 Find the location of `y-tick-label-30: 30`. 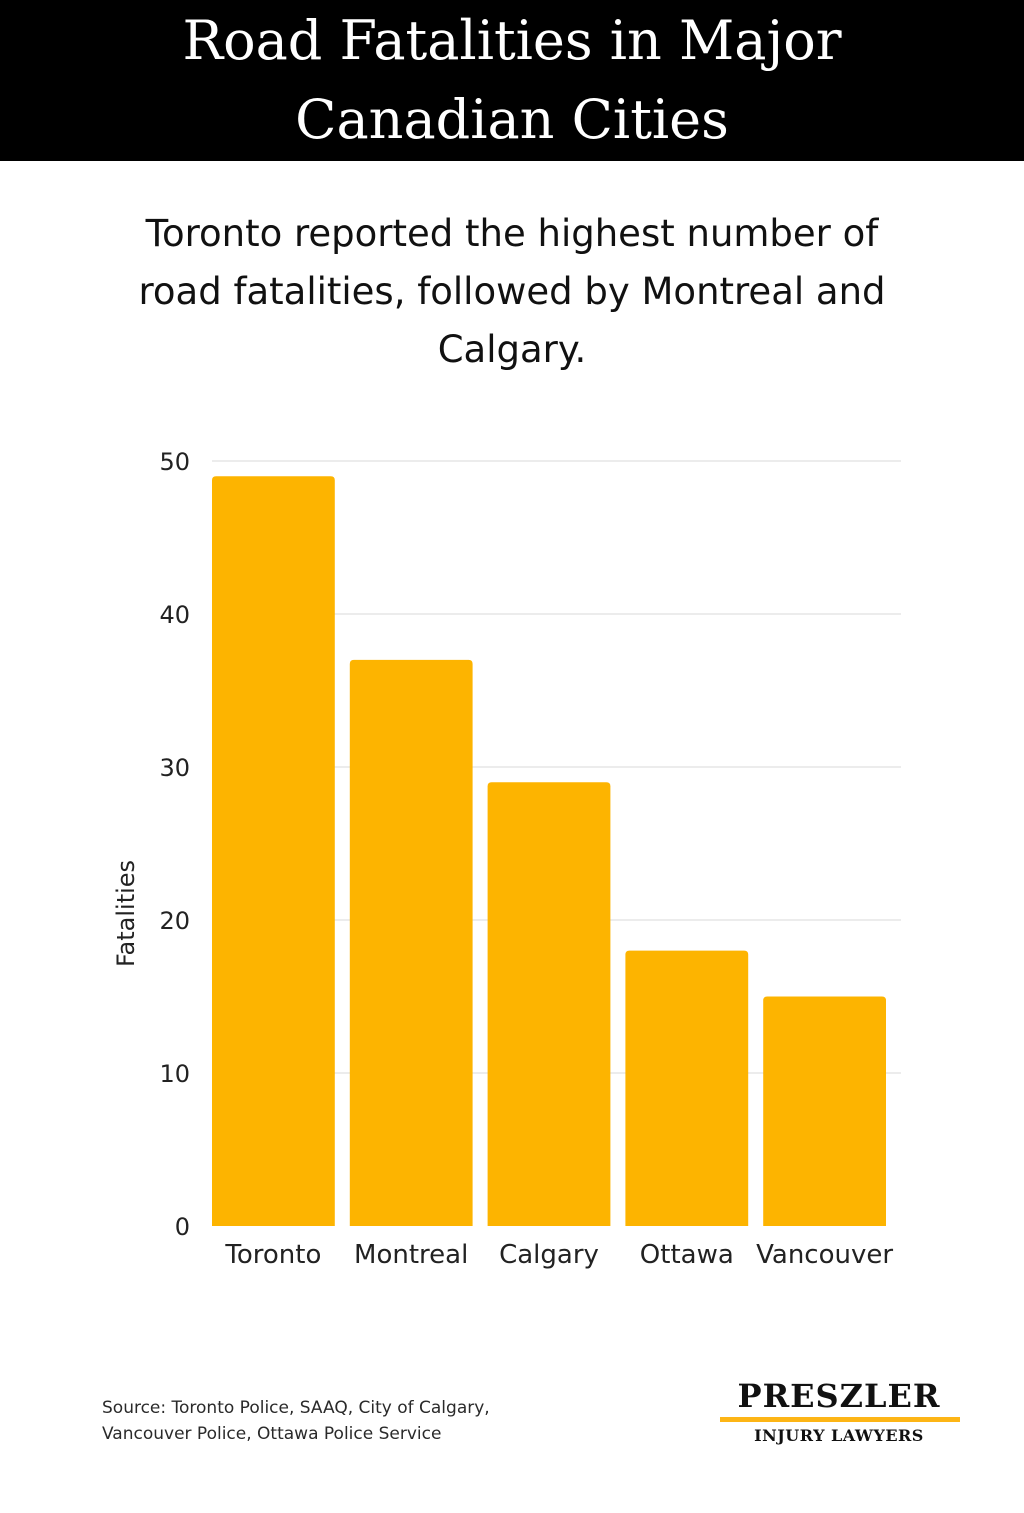

y-tick-label-30: 30 is located at coordinates (174, 768).